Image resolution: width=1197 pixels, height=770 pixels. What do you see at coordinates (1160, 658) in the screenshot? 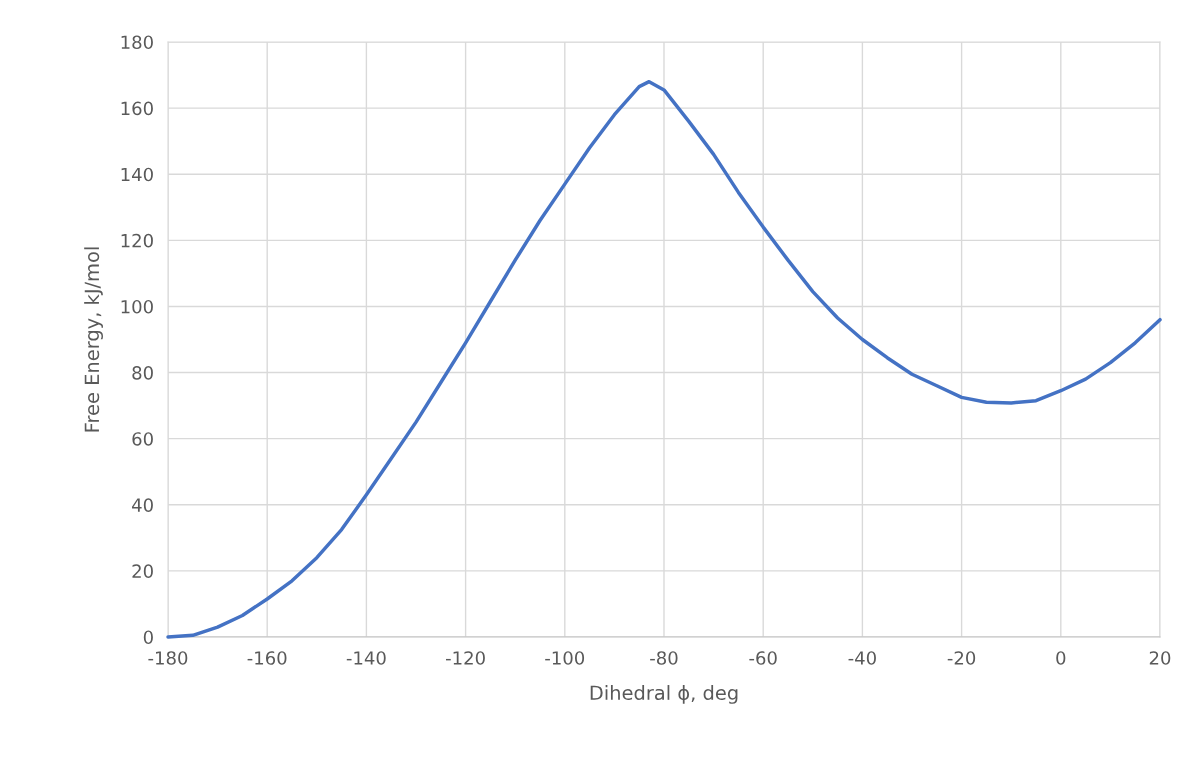
I see `x-tick-label: 20` at bounding box center [1160, 658].